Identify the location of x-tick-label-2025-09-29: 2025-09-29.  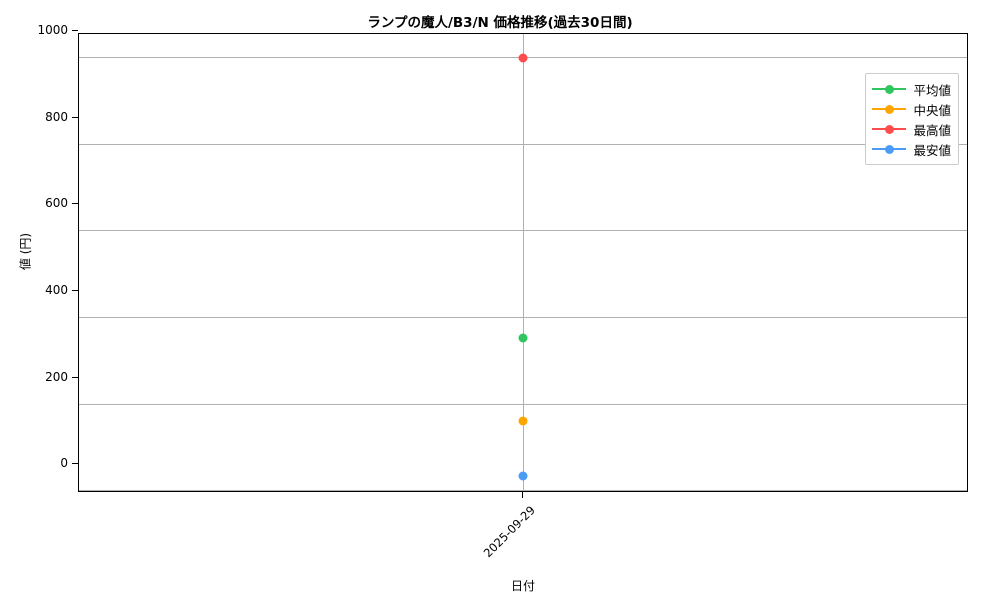
(509, 532).